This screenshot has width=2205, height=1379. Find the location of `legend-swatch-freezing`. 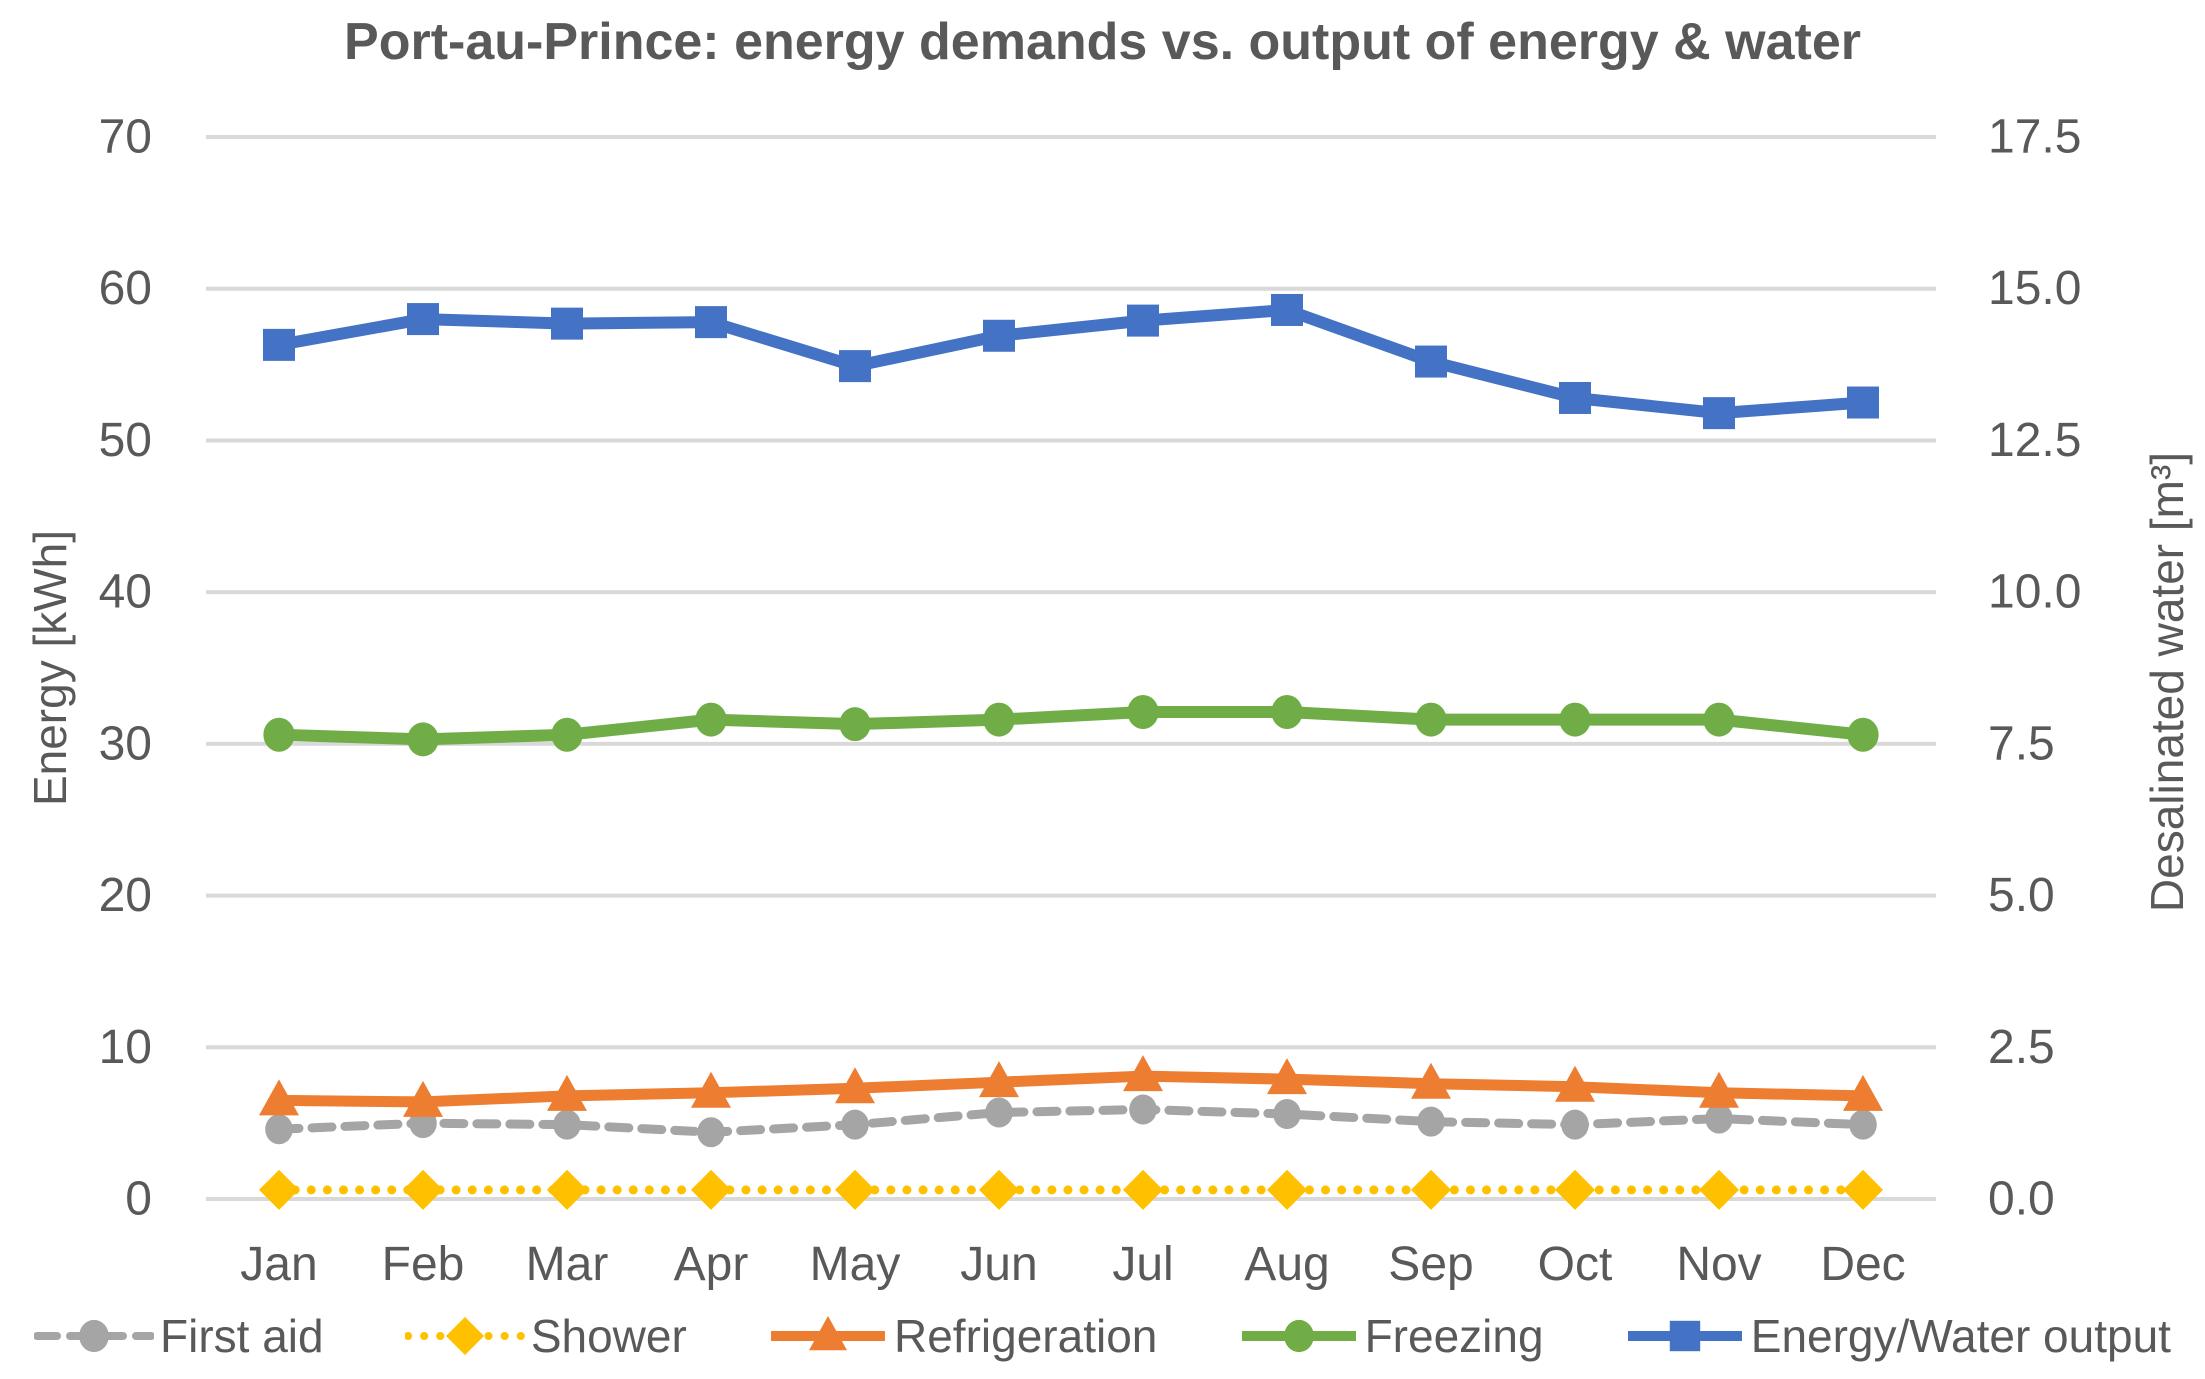

legend-swatch-freezing is located at coordinates (1298, 1336).